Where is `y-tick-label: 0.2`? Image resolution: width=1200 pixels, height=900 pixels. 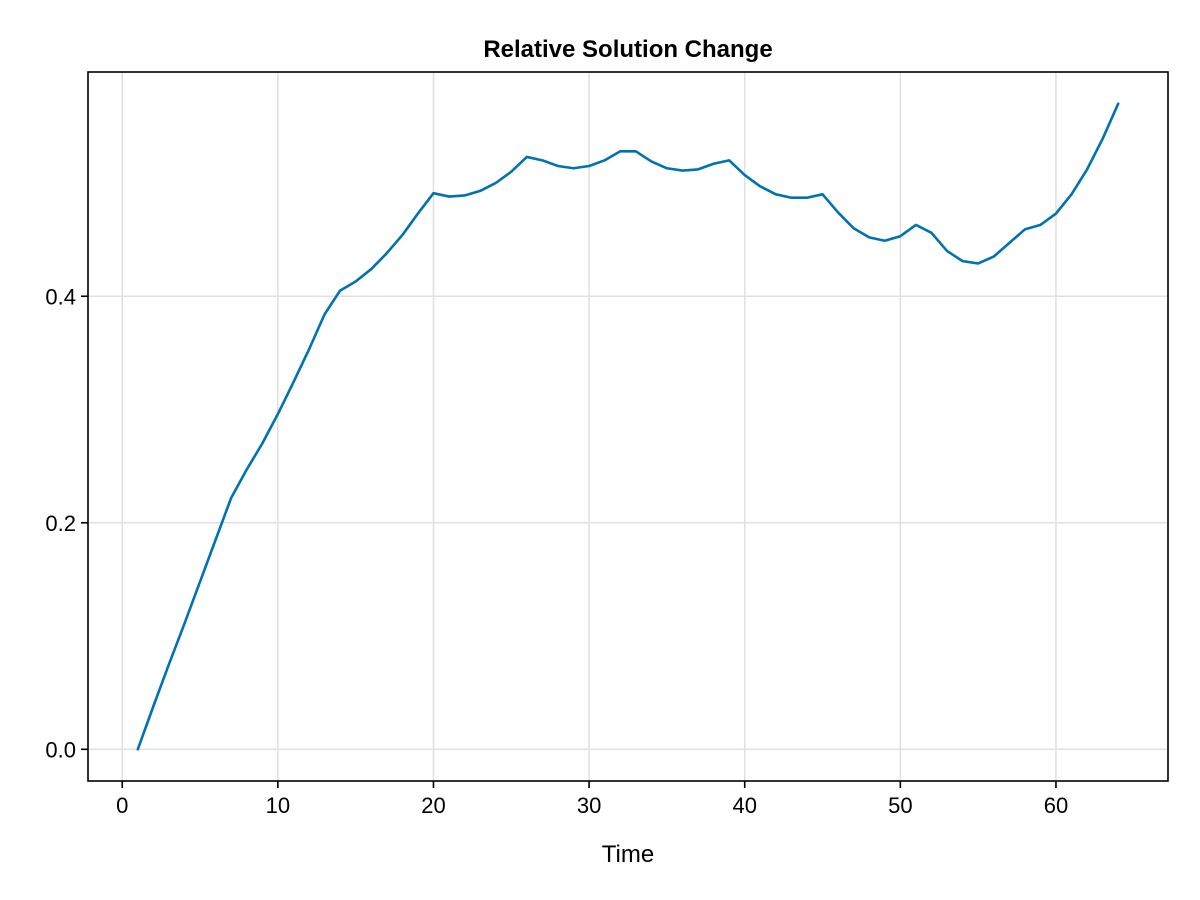
y-tick-label: 0.2 is located at coordinates (60, 523).